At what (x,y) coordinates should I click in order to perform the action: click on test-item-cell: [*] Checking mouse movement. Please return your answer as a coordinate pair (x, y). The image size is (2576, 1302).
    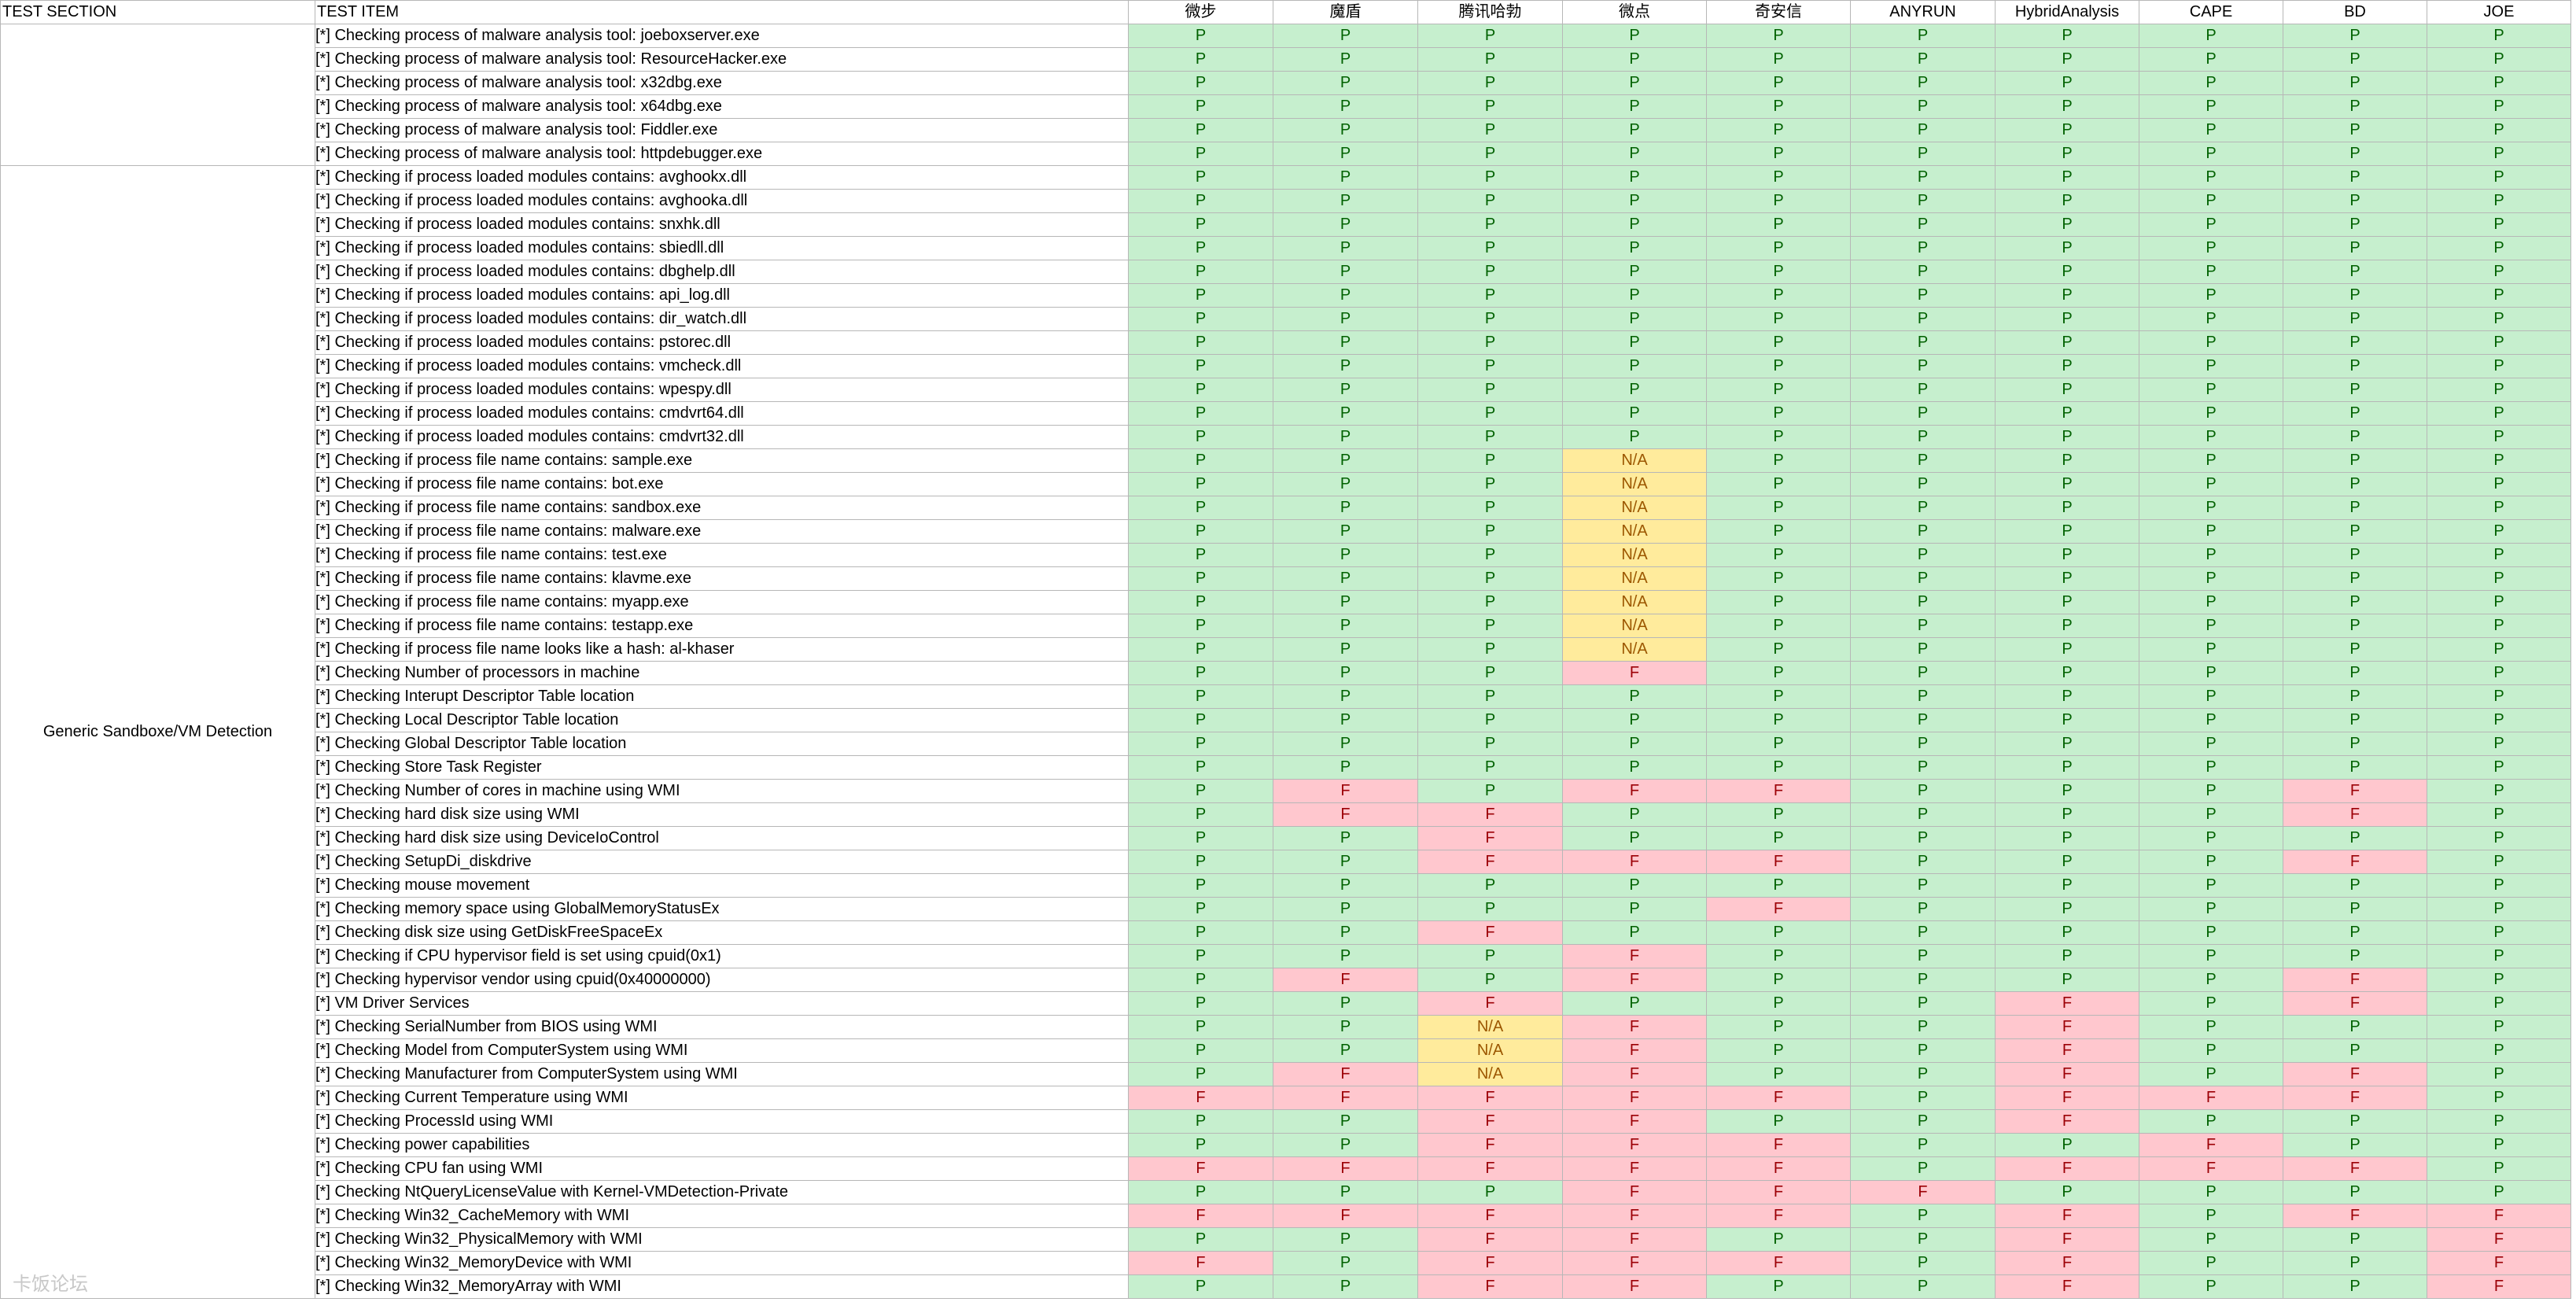
    Looking at the image, I should click on (722, 885).